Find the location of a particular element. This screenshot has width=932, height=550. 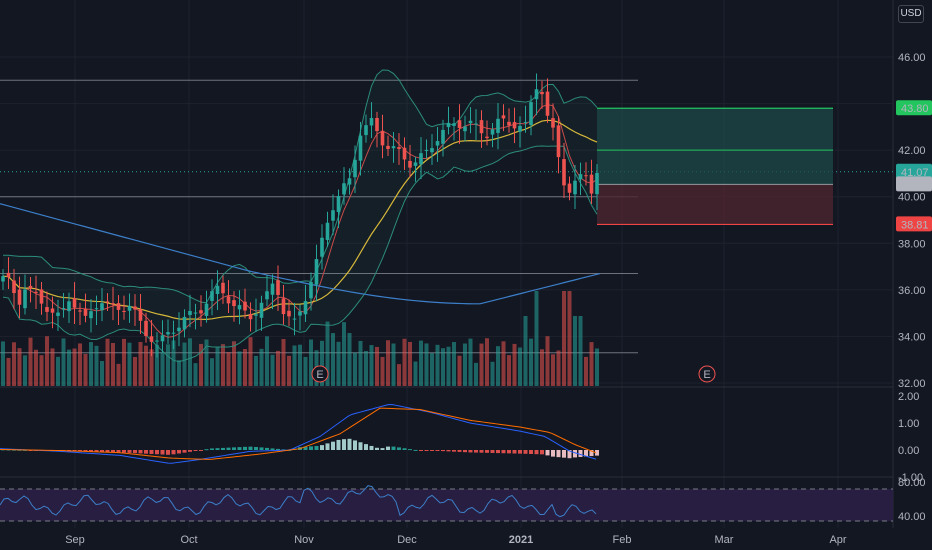

long-position-tool is located at coordinates (715, 166).